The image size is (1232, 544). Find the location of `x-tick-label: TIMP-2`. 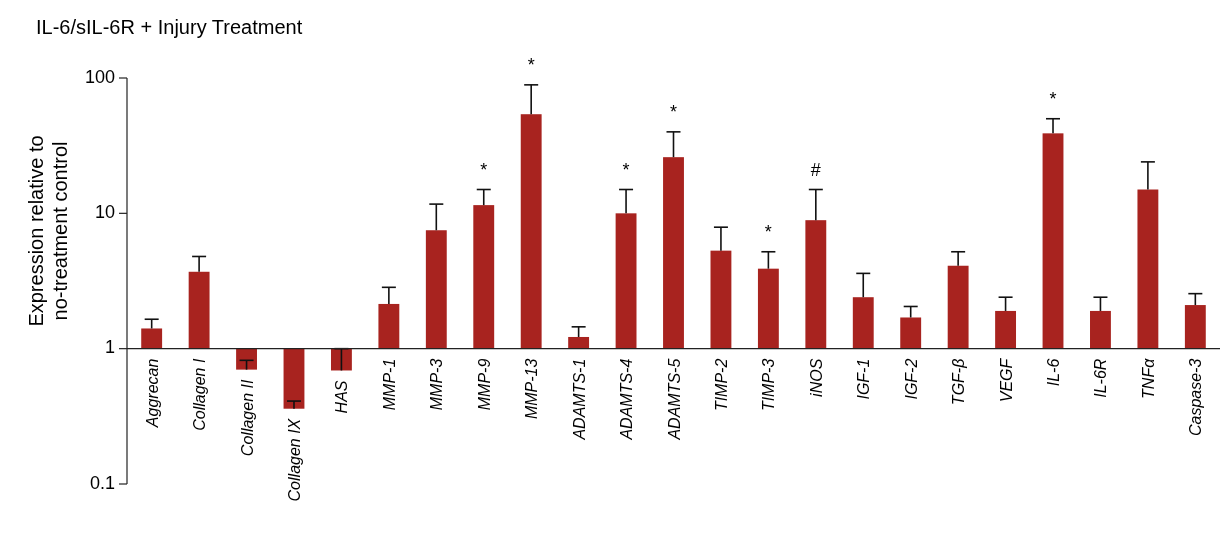

x-tick-label: TIMP-2 is located at coordinates (721, 385).